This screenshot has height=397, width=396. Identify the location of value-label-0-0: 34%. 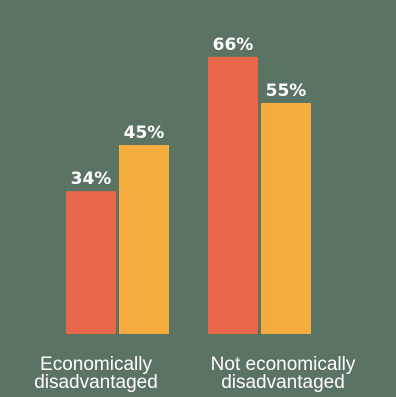
(91, 179).